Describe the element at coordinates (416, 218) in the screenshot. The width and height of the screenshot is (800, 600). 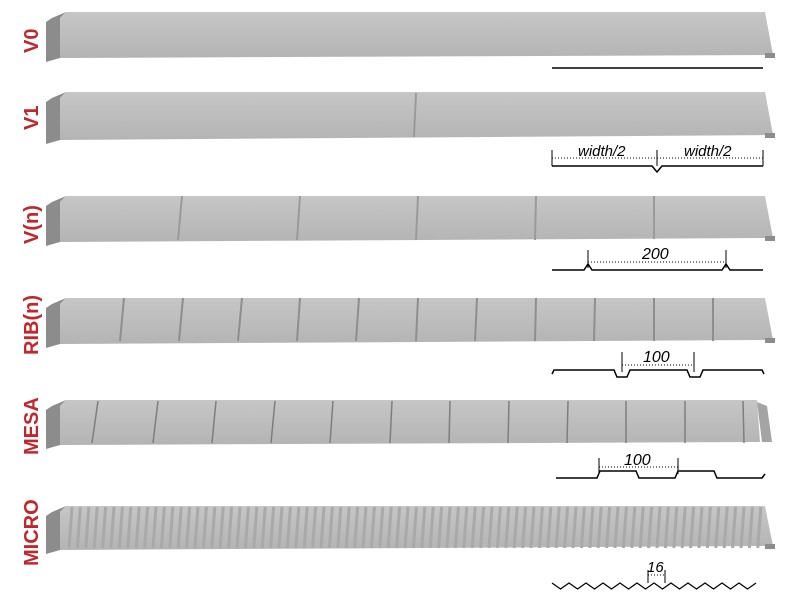
I see `panel-grooves` at that location.